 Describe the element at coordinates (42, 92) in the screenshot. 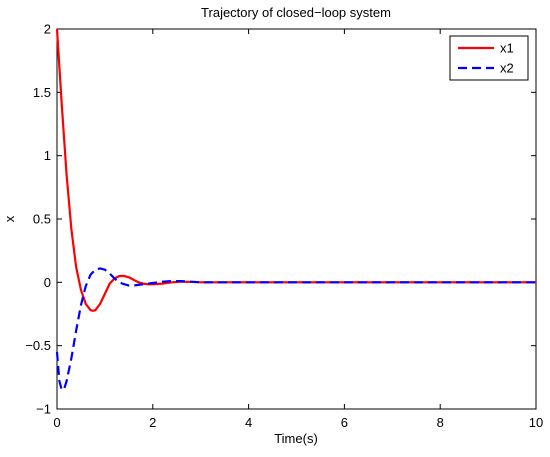

I see `y-tick-label: 1.5` at that location.